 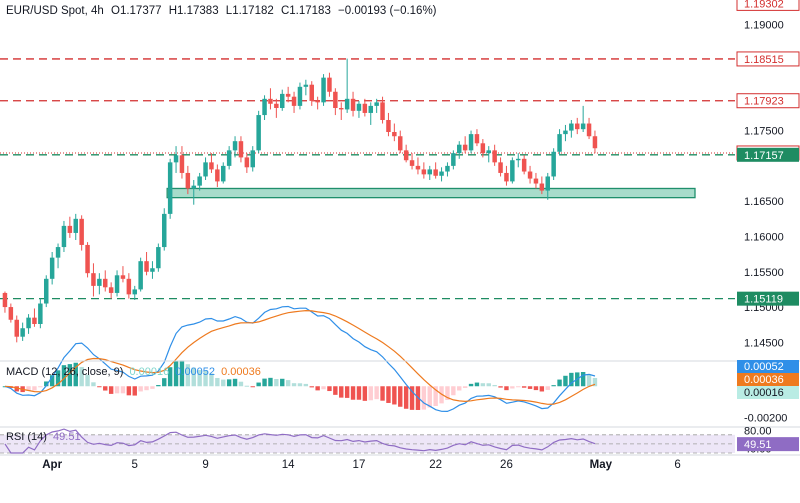 What do you see at coordinates (55, 11) in the screenshot?
I see `symbol-label: EUR/USD Spot, 4h` at bounding box center [55, 11].